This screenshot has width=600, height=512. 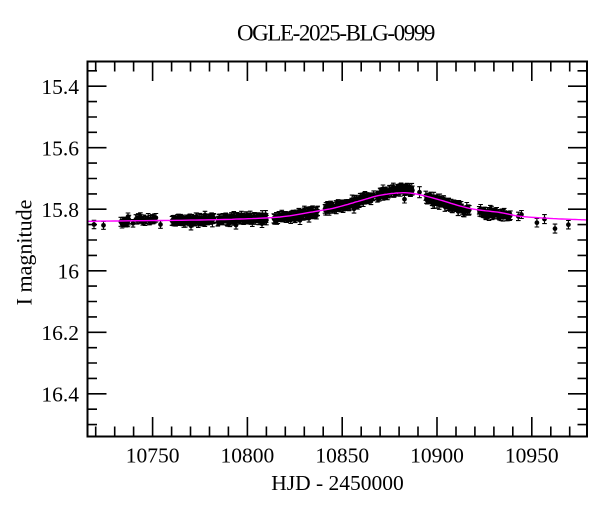 What do you see at coordinates (24, 253) in the screenshot?
I see `svg-text: I magnitude` at bounding box center [24, 253].